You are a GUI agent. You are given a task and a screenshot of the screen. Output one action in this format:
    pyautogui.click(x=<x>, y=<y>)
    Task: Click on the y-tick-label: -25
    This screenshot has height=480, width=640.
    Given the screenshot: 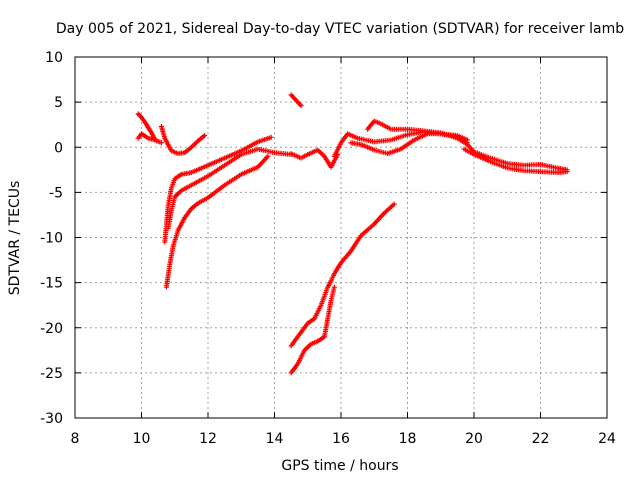 What is the action you would take?
    pyautogui.click(x=51, y=374)
    